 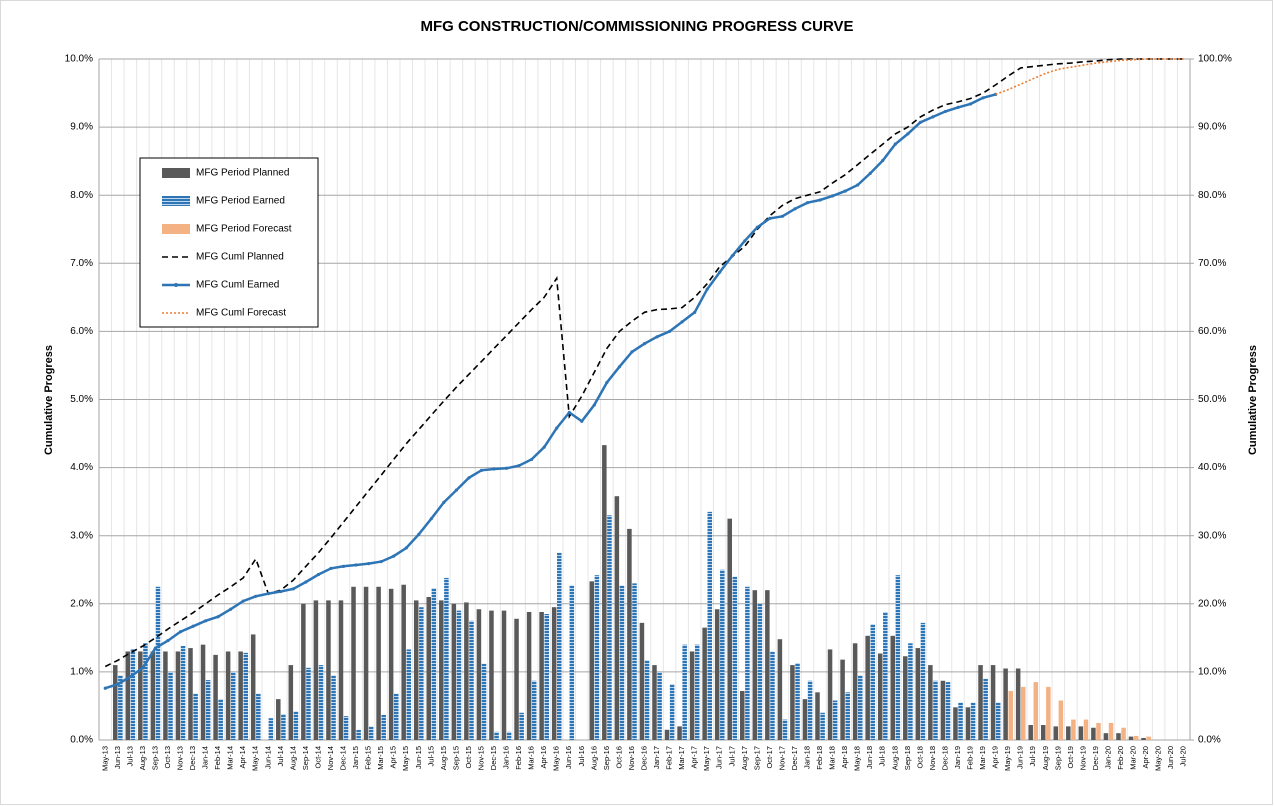 I want to click on x-tick-label: May-15, so click(x=405, y=758).